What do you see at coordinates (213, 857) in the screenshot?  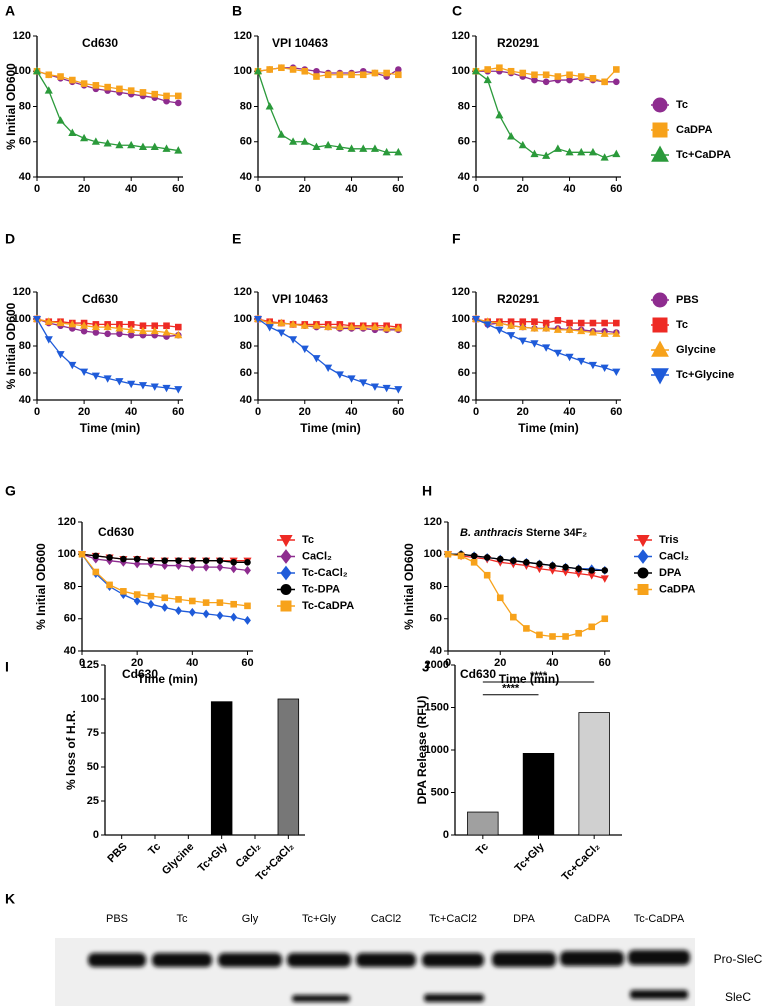 I see `x-tick-label: Tc+Gly` at bounding box center [213, 857].